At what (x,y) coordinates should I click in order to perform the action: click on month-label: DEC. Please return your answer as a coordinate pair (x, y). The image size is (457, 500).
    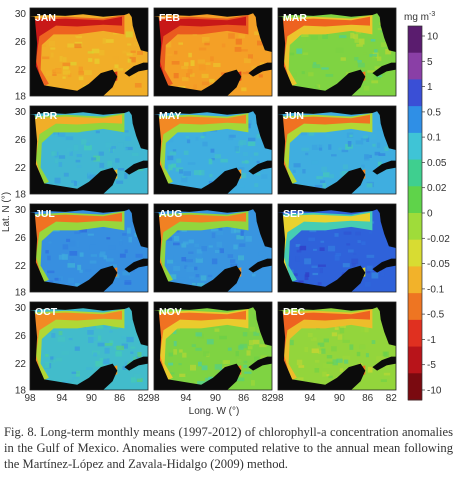
    Looking at the image, I should click on (294, 312).